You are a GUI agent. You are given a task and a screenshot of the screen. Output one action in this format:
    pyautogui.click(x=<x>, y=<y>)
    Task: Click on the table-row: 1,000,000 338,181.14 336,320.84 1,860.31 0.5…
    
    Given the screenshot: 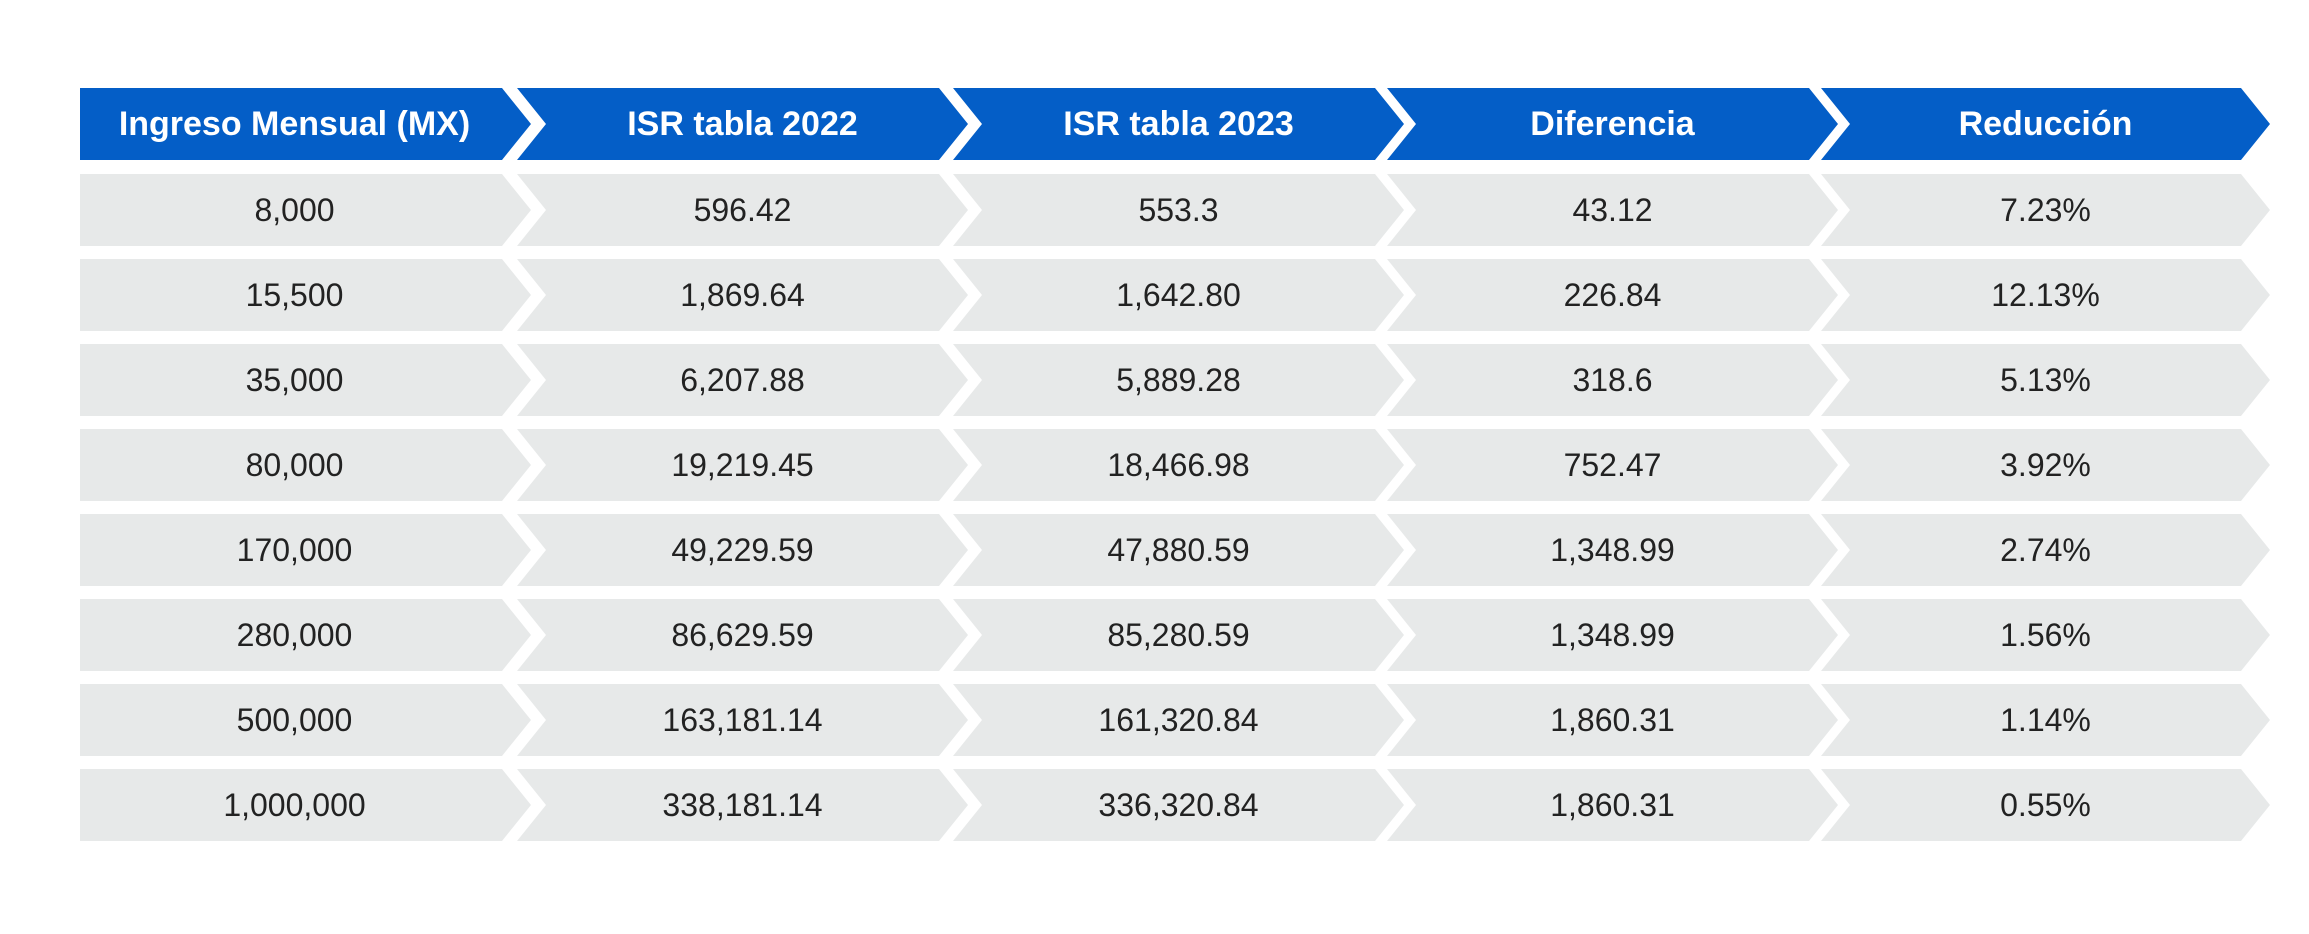 What is the action you would take?
    pyautogui.click(x=1175, y=805)
    